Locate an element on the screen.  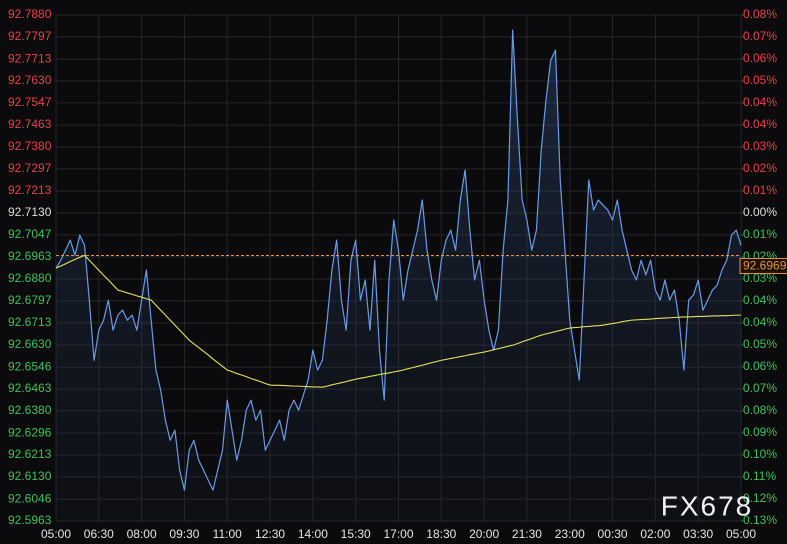
y-tick-label: 92.6630 is located at coordinates (30, 344).